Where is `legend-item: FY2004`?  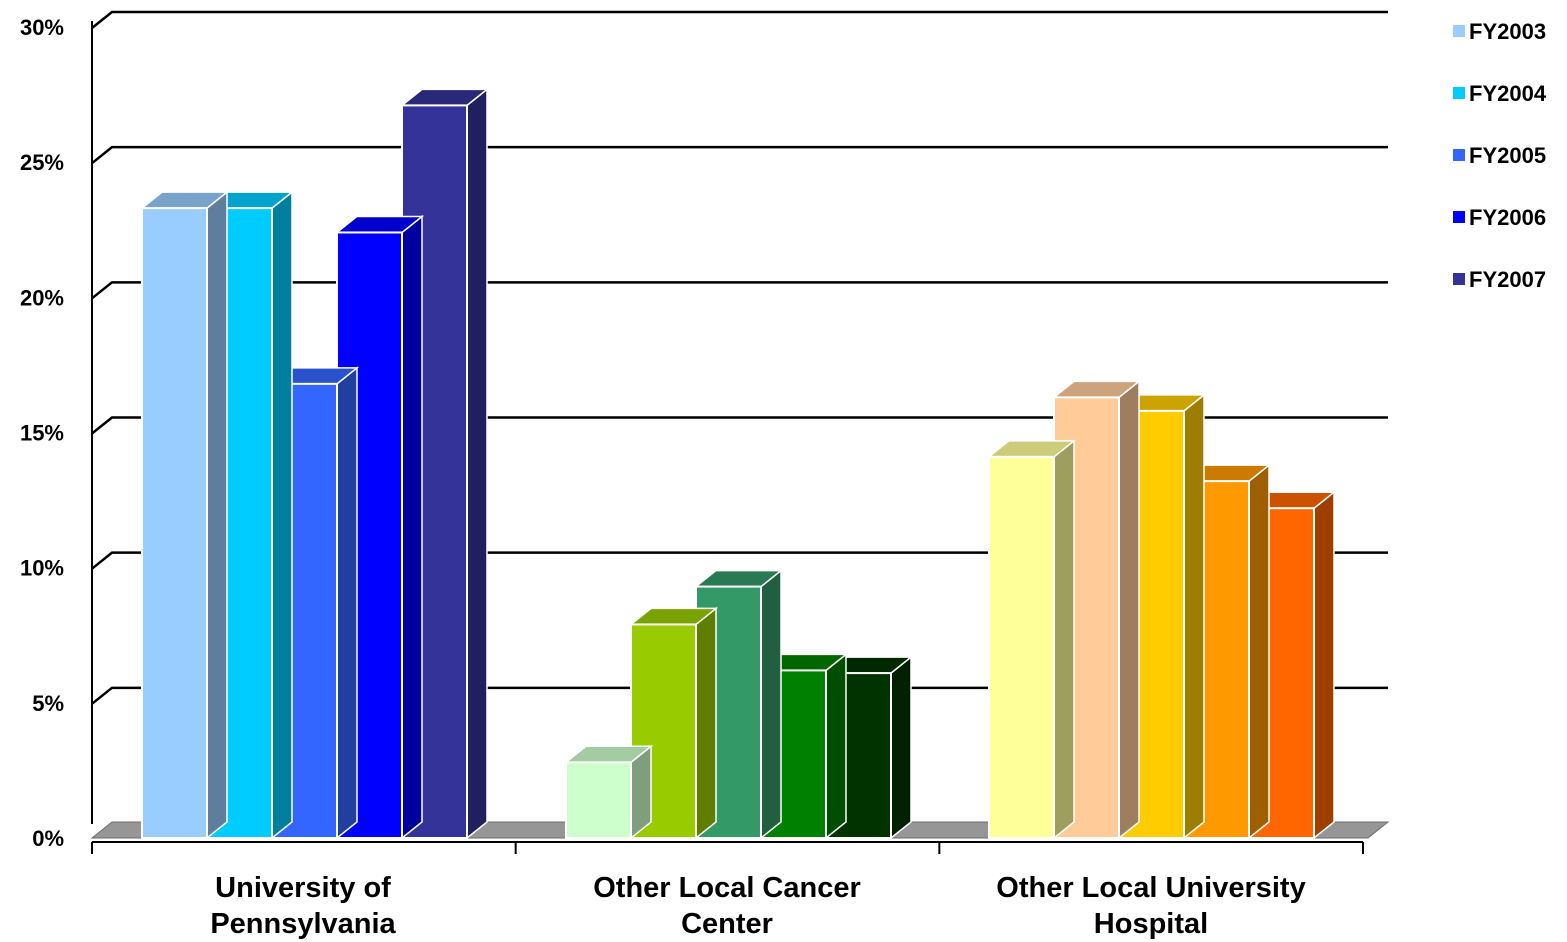
legend-item: FY2004 is located at coordinates (1500, 93).